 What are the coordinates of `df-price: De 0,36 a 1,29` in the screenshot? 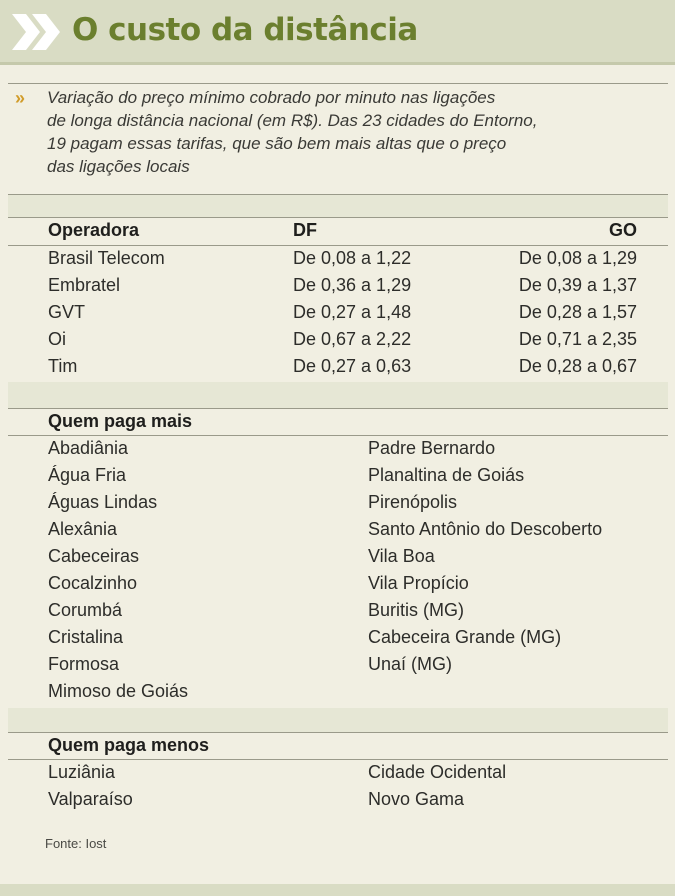 It's located at (352, 285).